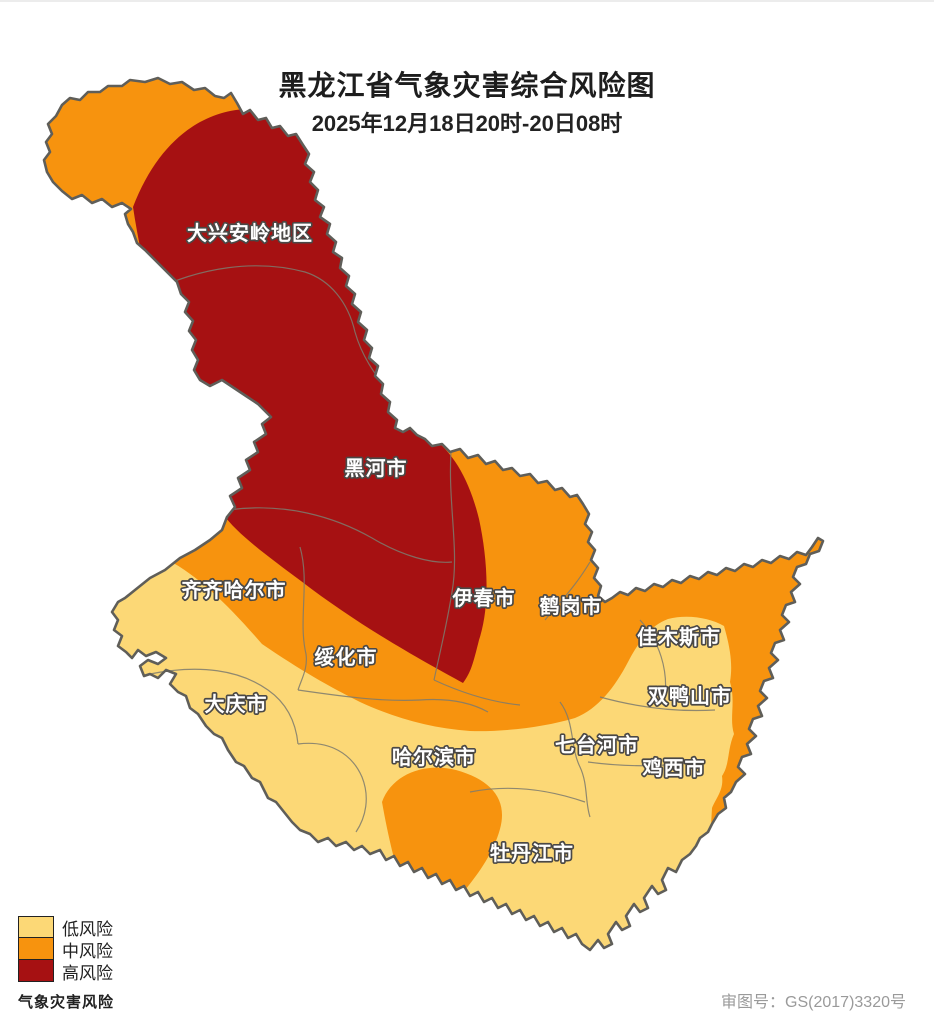  Describe the element at coordinates (250, 233) in the screenshot. I see `label-daxinganling: 大兴安岭地区` at that location.